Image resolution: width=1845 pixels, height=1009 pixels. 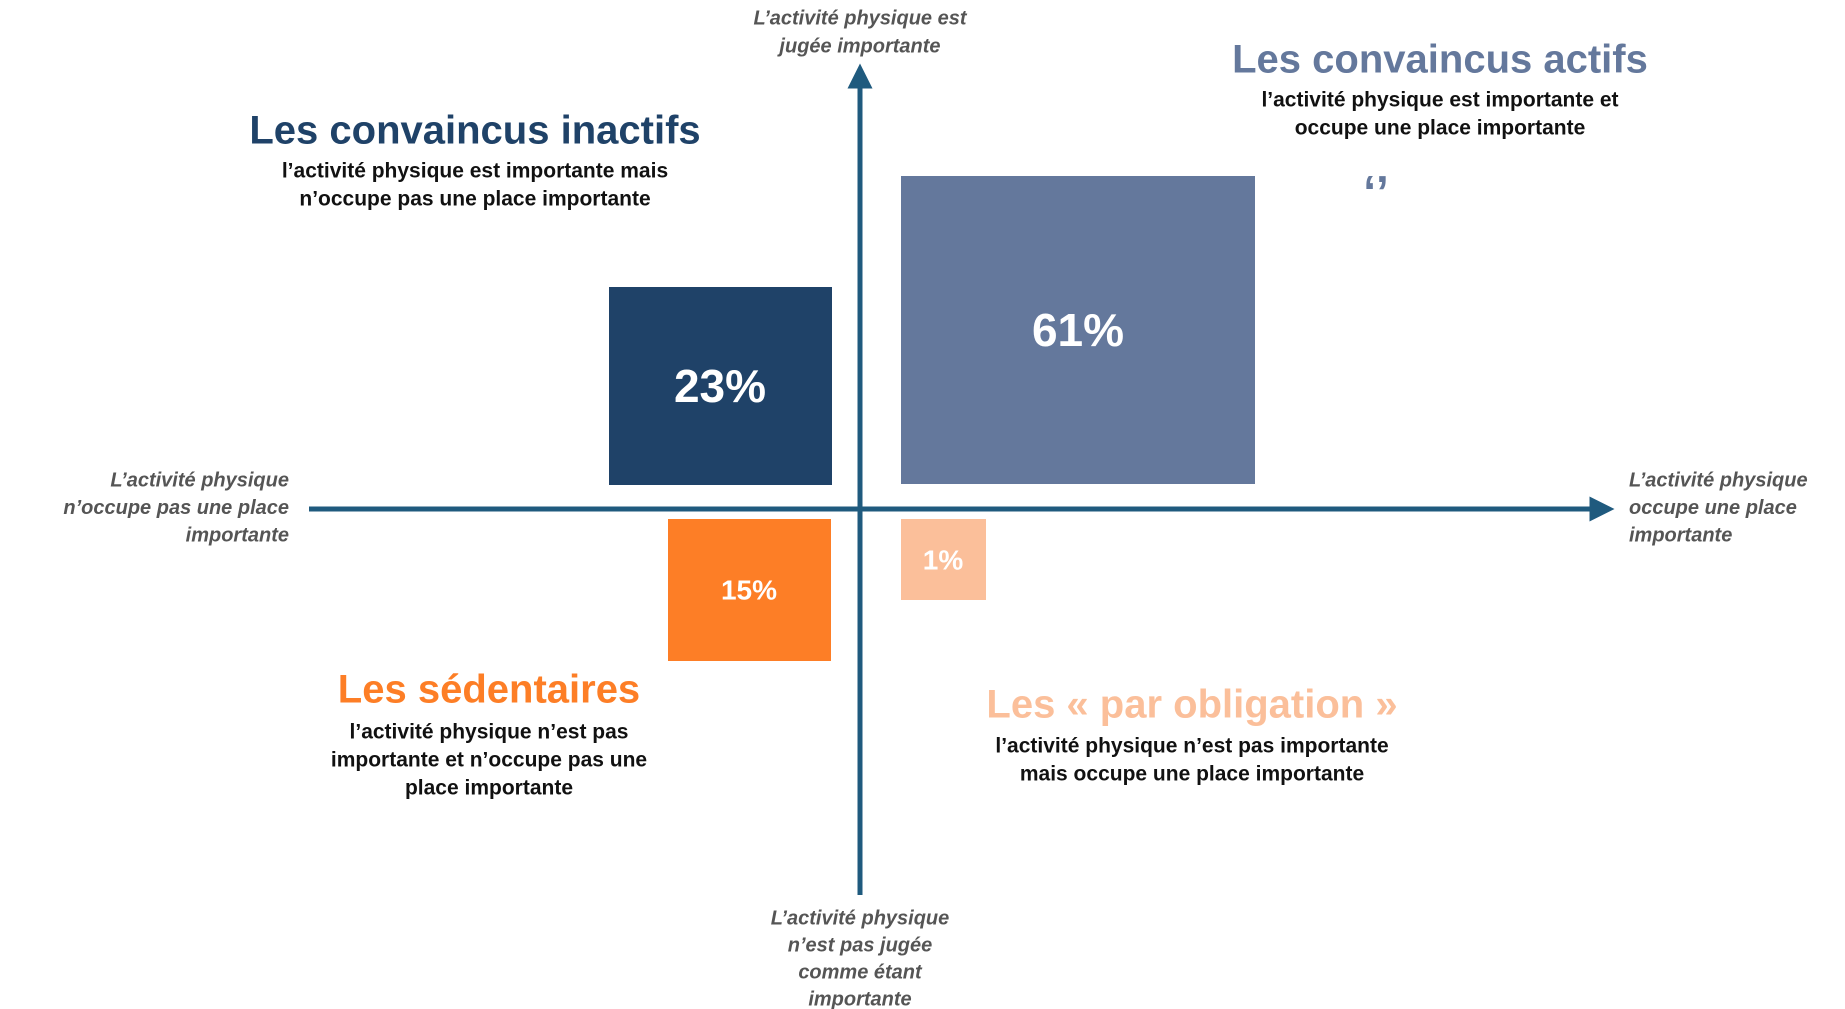 What do you see at coordinates (1440, 60) in the screenshot?
I see `quadrant-title: Les convaincus actifs` at bounding box center [1440, 60].